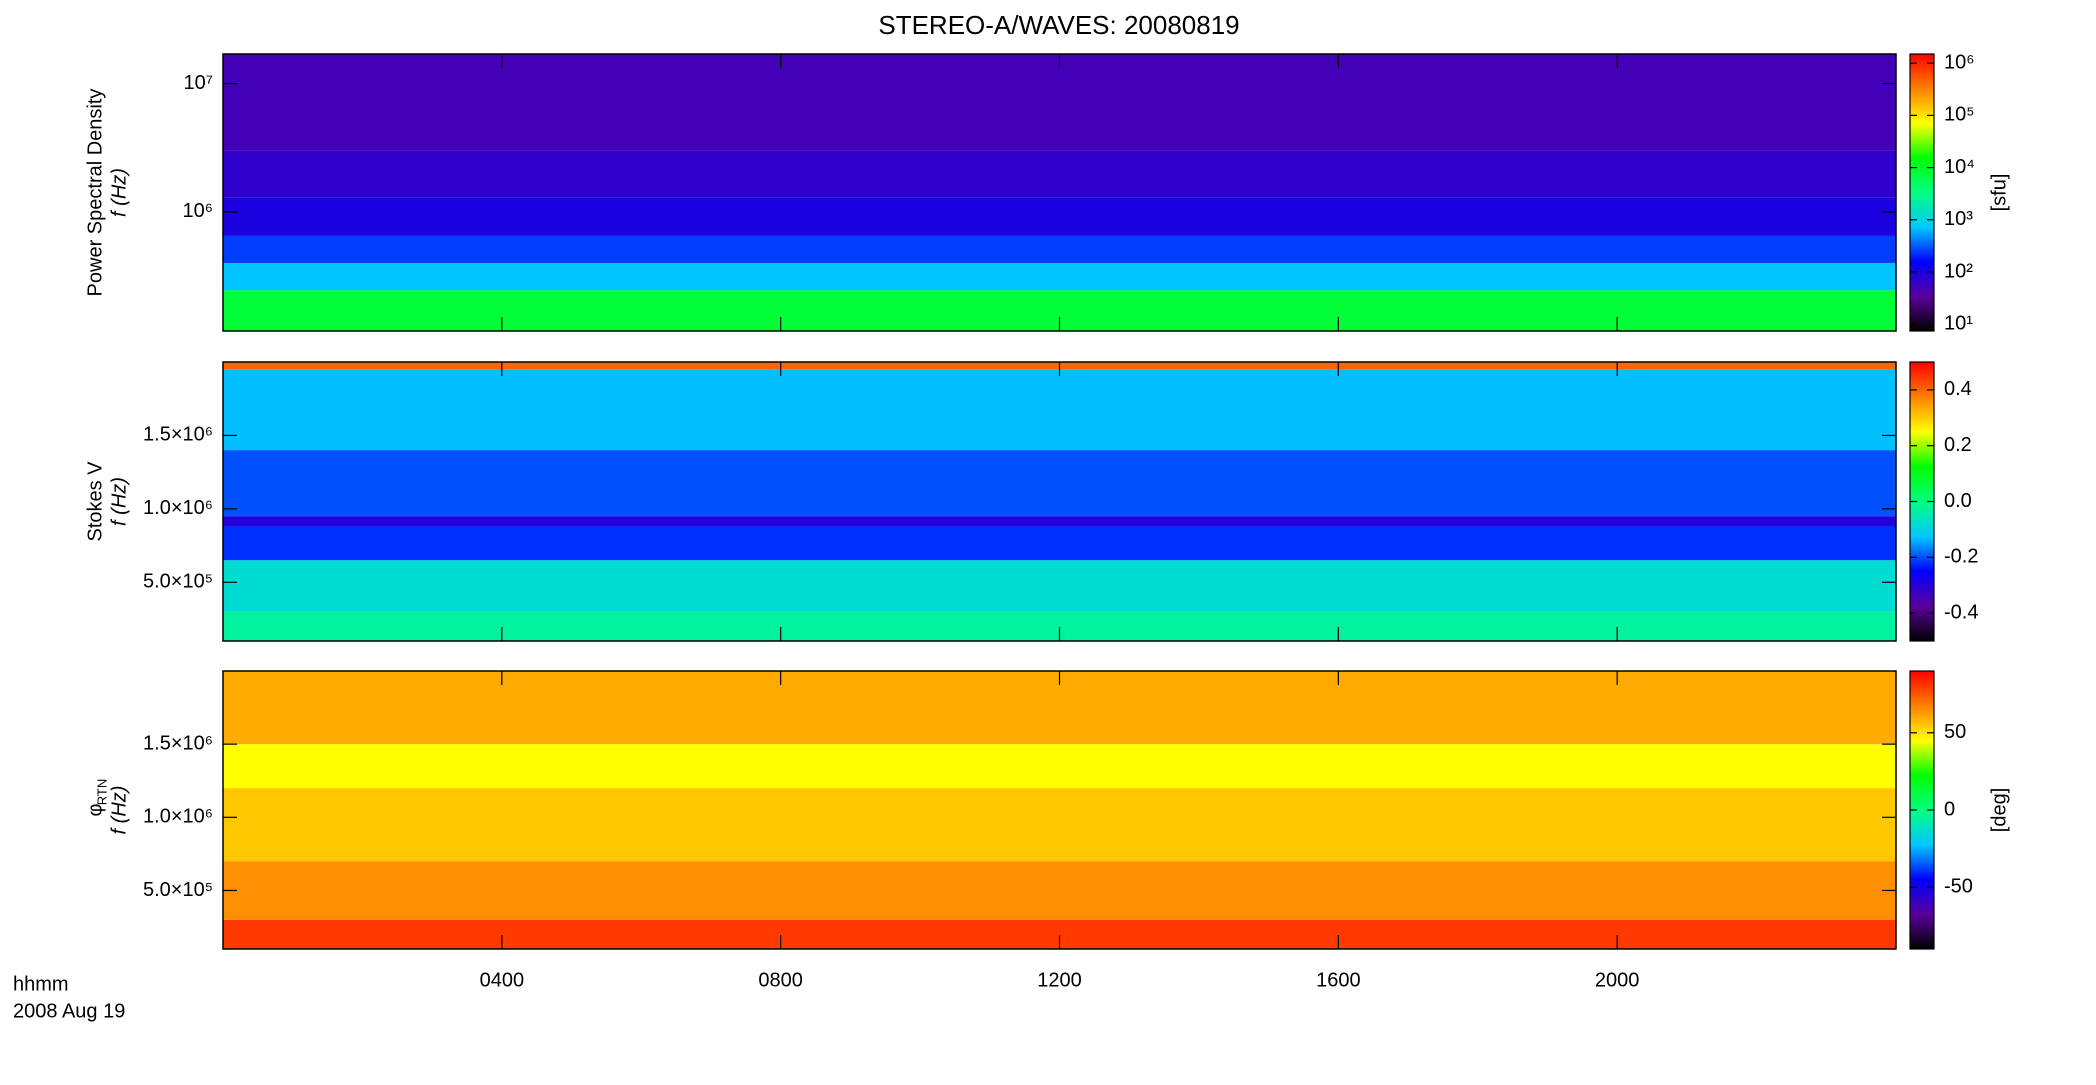 The width and height of the screenshot is (2096, 1085). What do you see at coordinates (198, 83) in the screenshot?
I see `y-tick-label: 10⁷` at bounding box center [198, 83].